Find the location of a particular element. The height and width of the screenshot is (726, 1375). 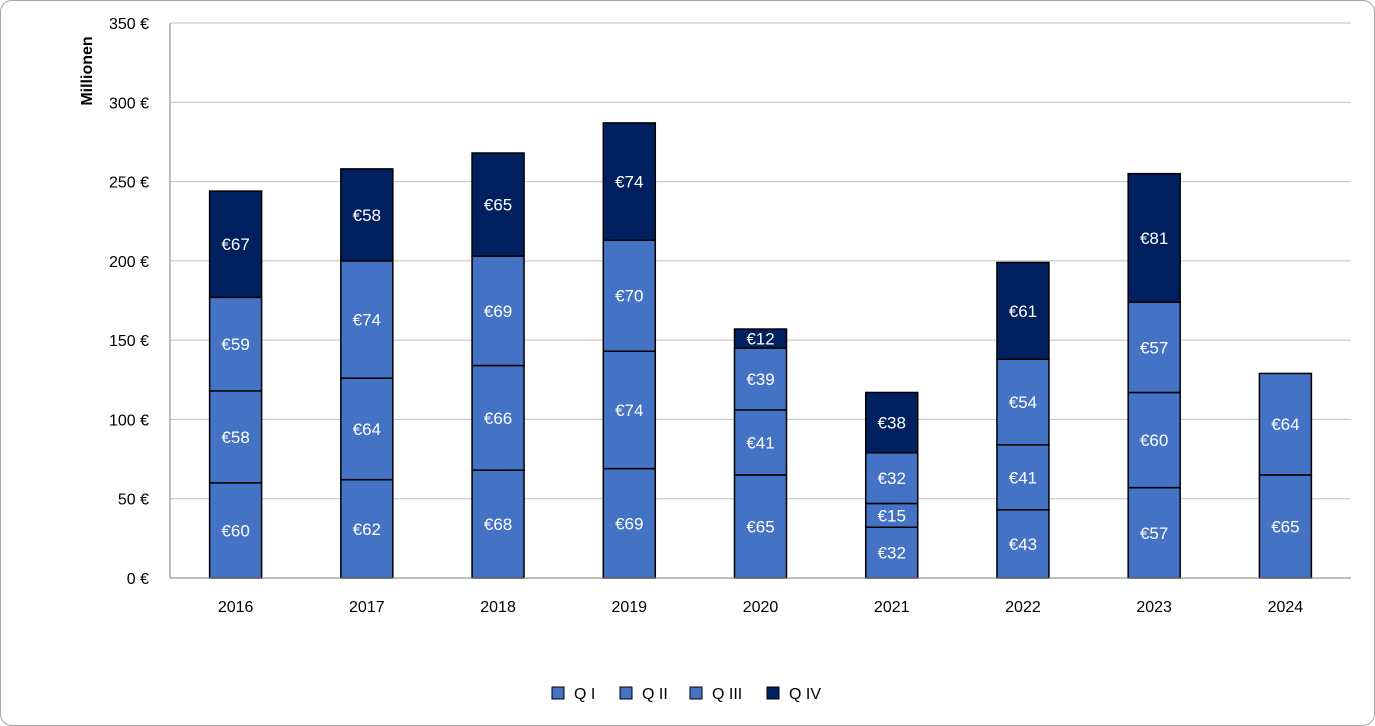

legend-item: Q I is located at coordinates (573, 694).